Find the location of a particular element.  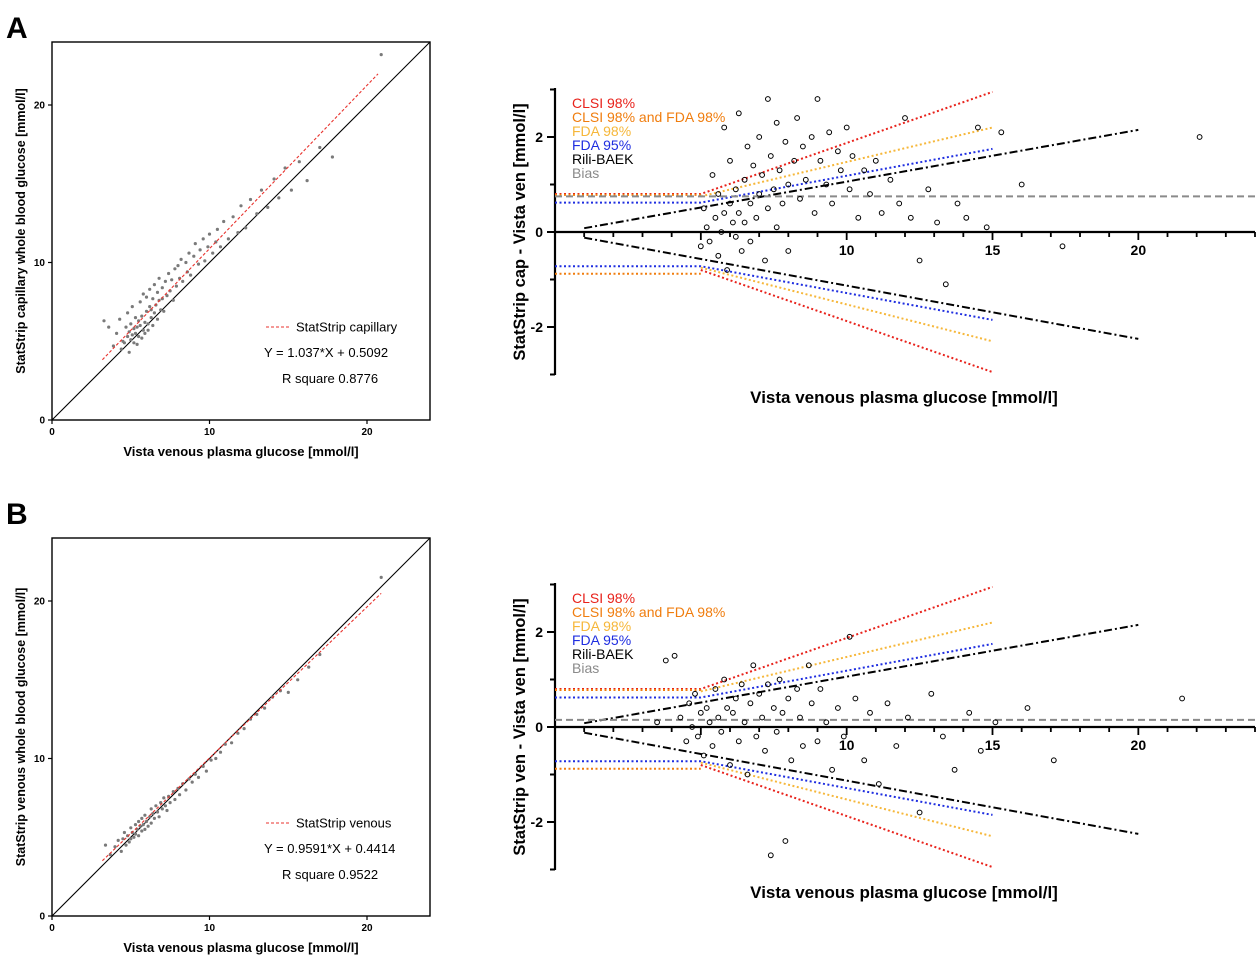

y-axis-title: StatStrip cap - Vista ven [mmol/l] is located at coordinates (520, 231).